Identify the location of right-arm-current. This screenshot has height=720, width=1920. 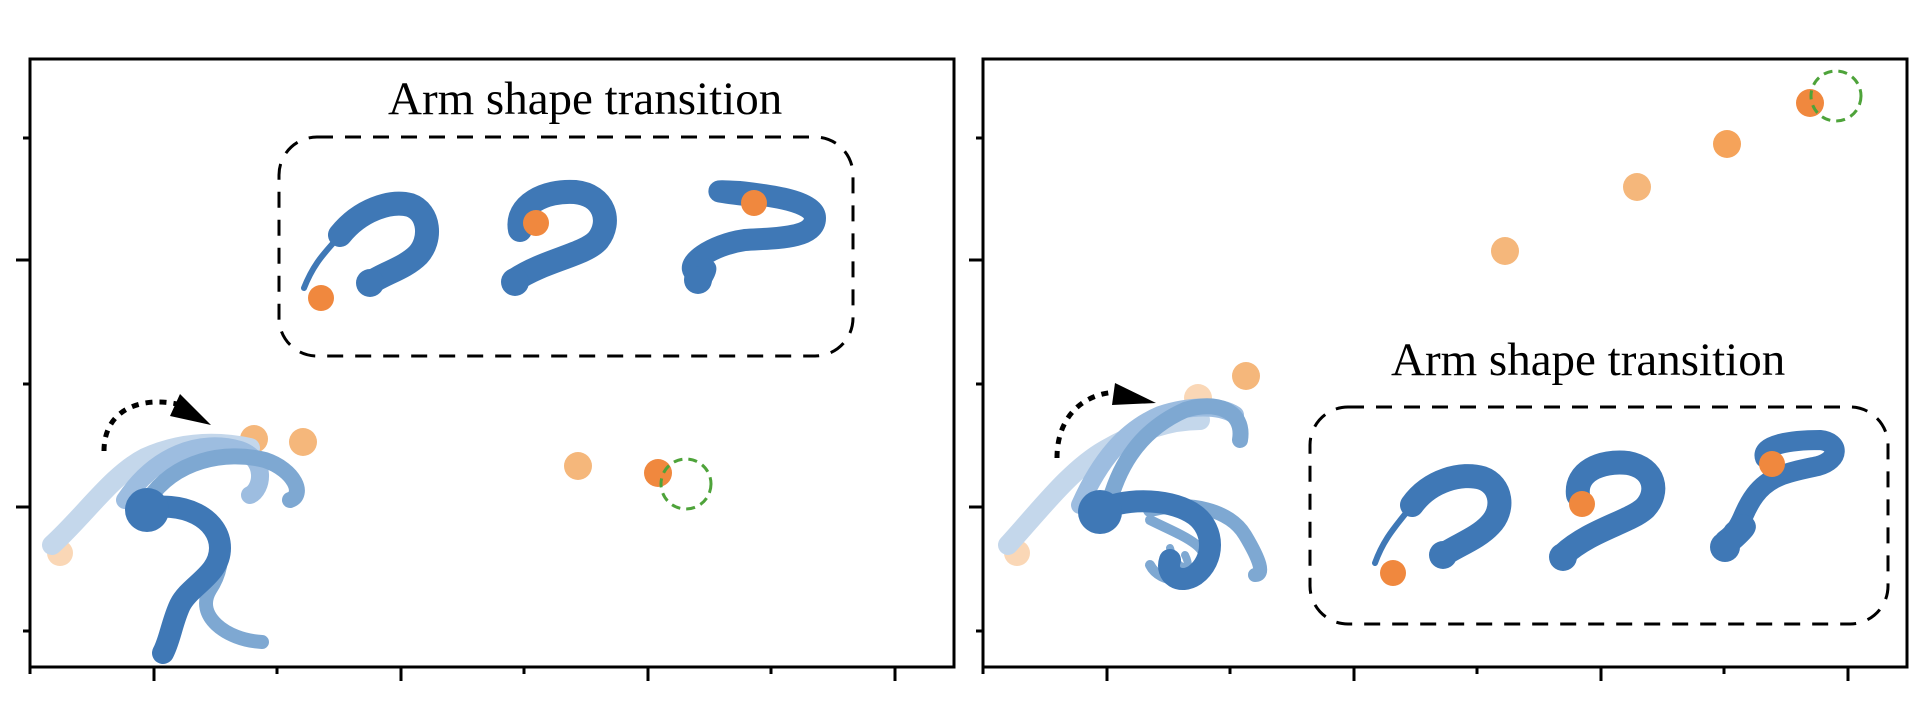
(1152, 540).